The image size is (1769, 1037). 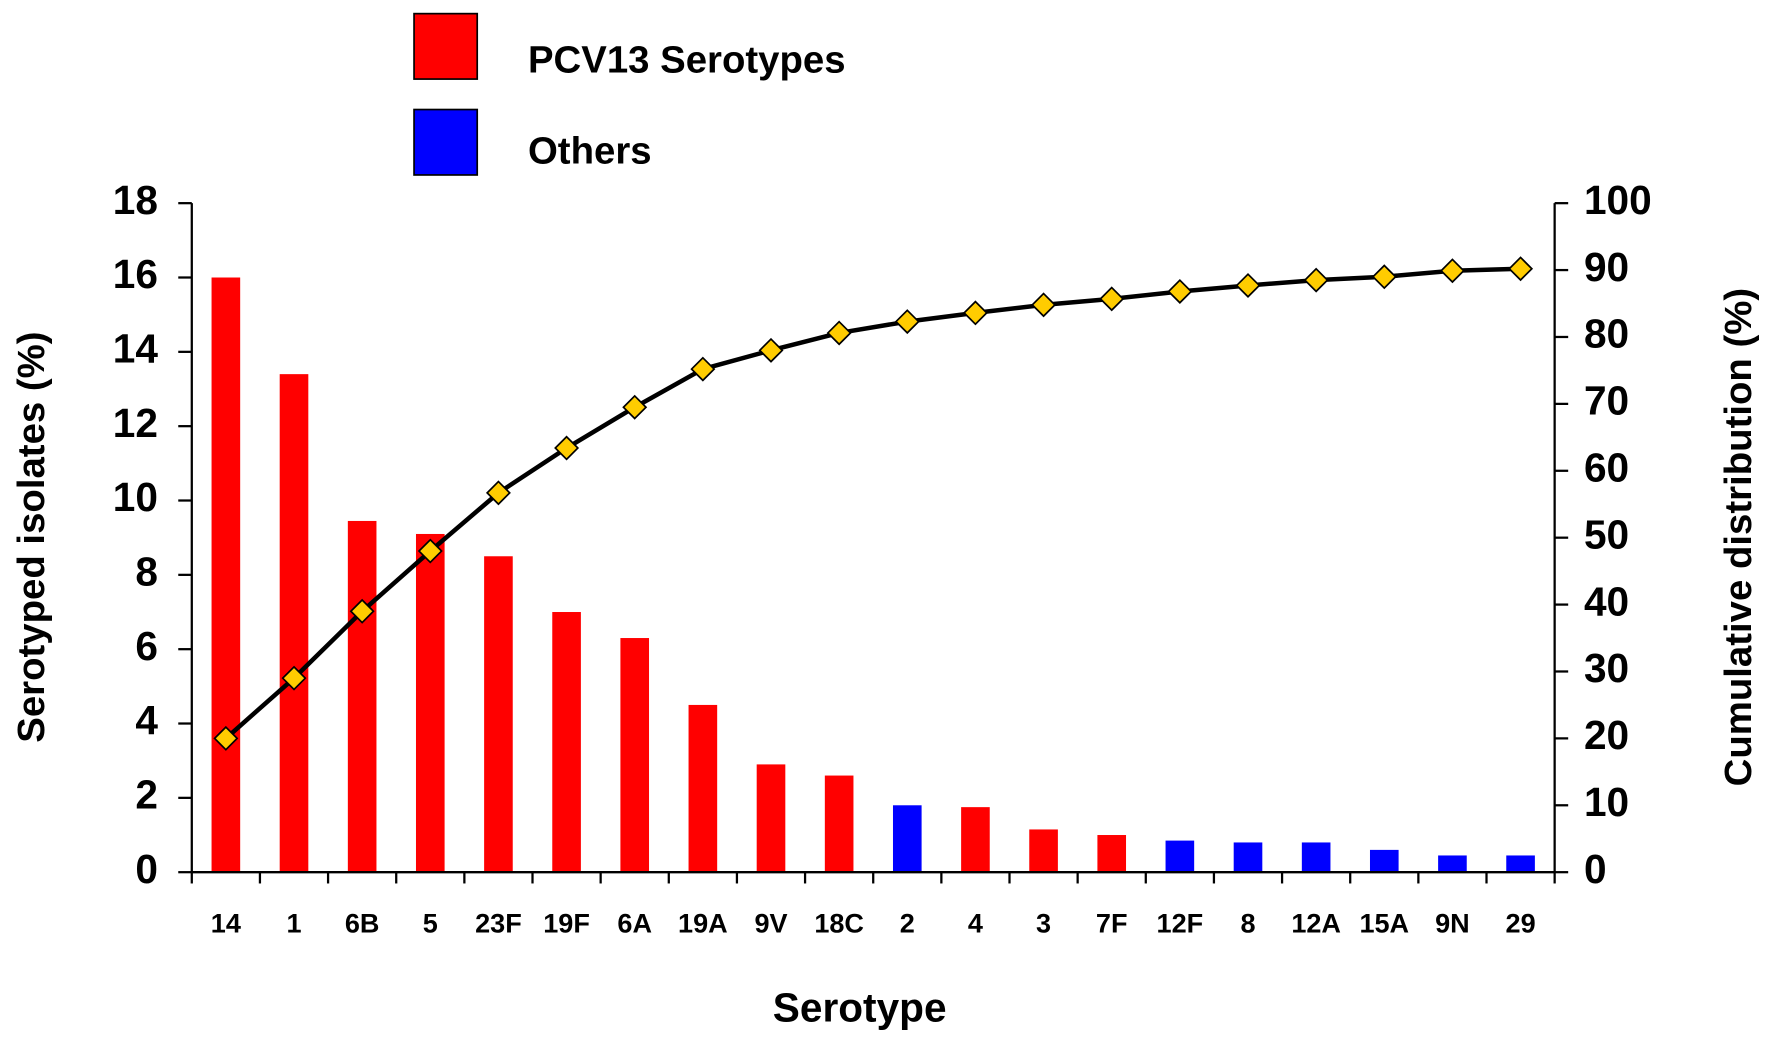 What do you see at coordinates (1112, 922) in the screenshot?
I see `x-tick-label: 7F` at bounding box center [1112, 922].